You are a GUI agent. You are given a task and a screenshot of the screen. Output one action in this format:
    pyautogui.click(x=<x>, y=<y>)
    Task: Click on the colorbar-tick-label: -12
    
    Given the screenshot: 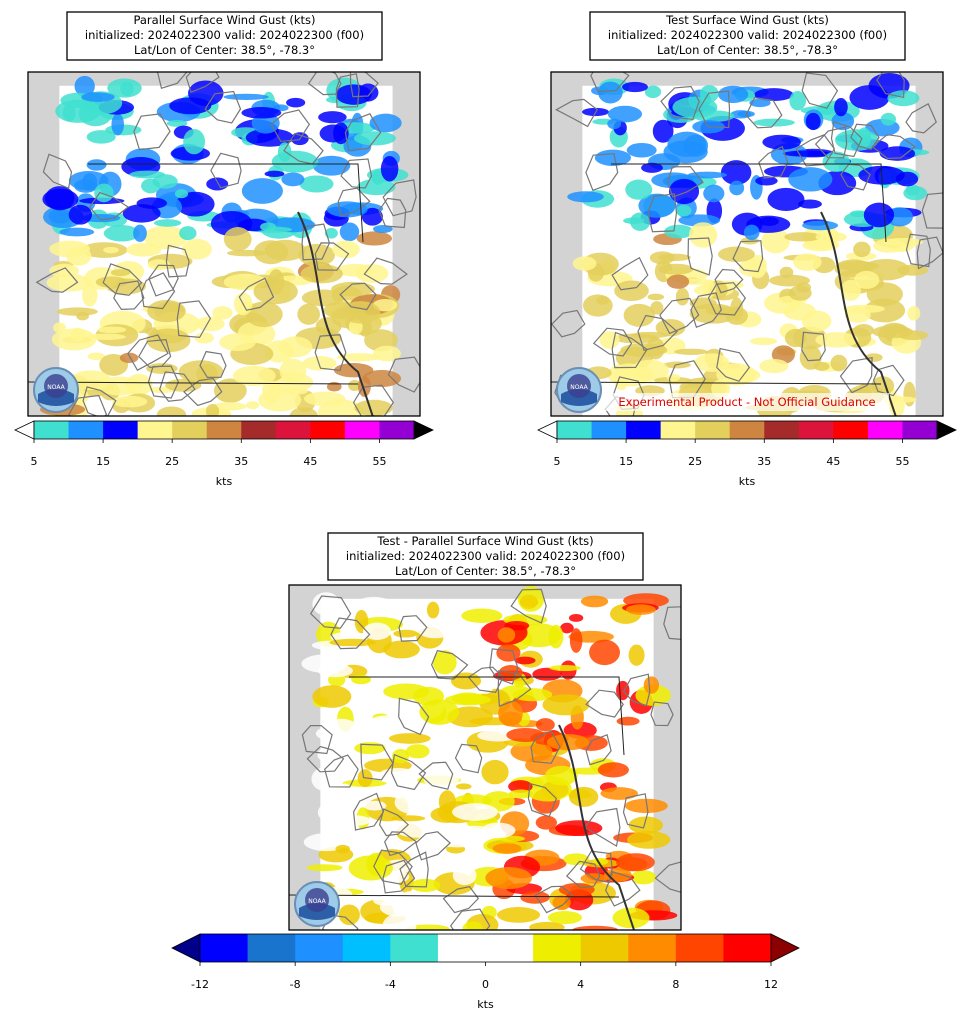 What is the action you would take?
    pyautogui.click(x=200, y=984)
    